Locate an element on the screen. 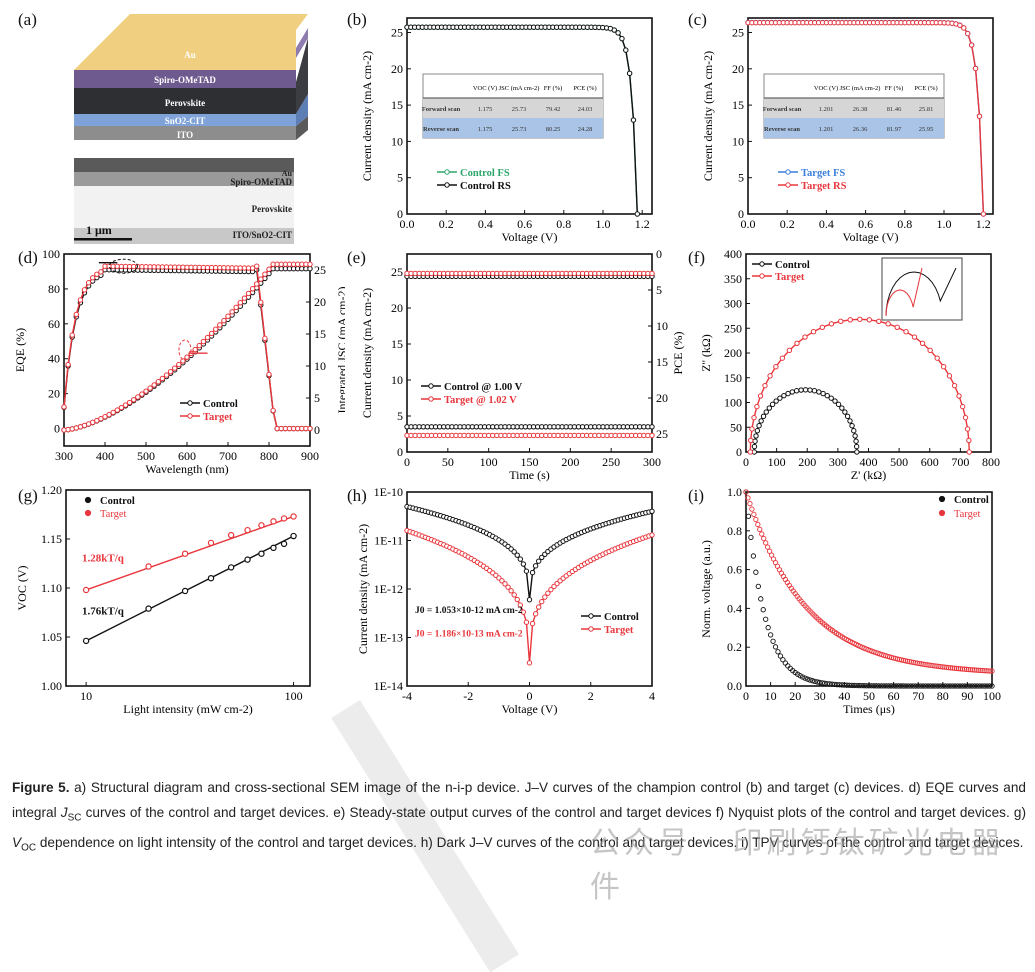 This screenshot has width=1035, height=972. table-cell: 24.03 is located at coordinates (585, 109).